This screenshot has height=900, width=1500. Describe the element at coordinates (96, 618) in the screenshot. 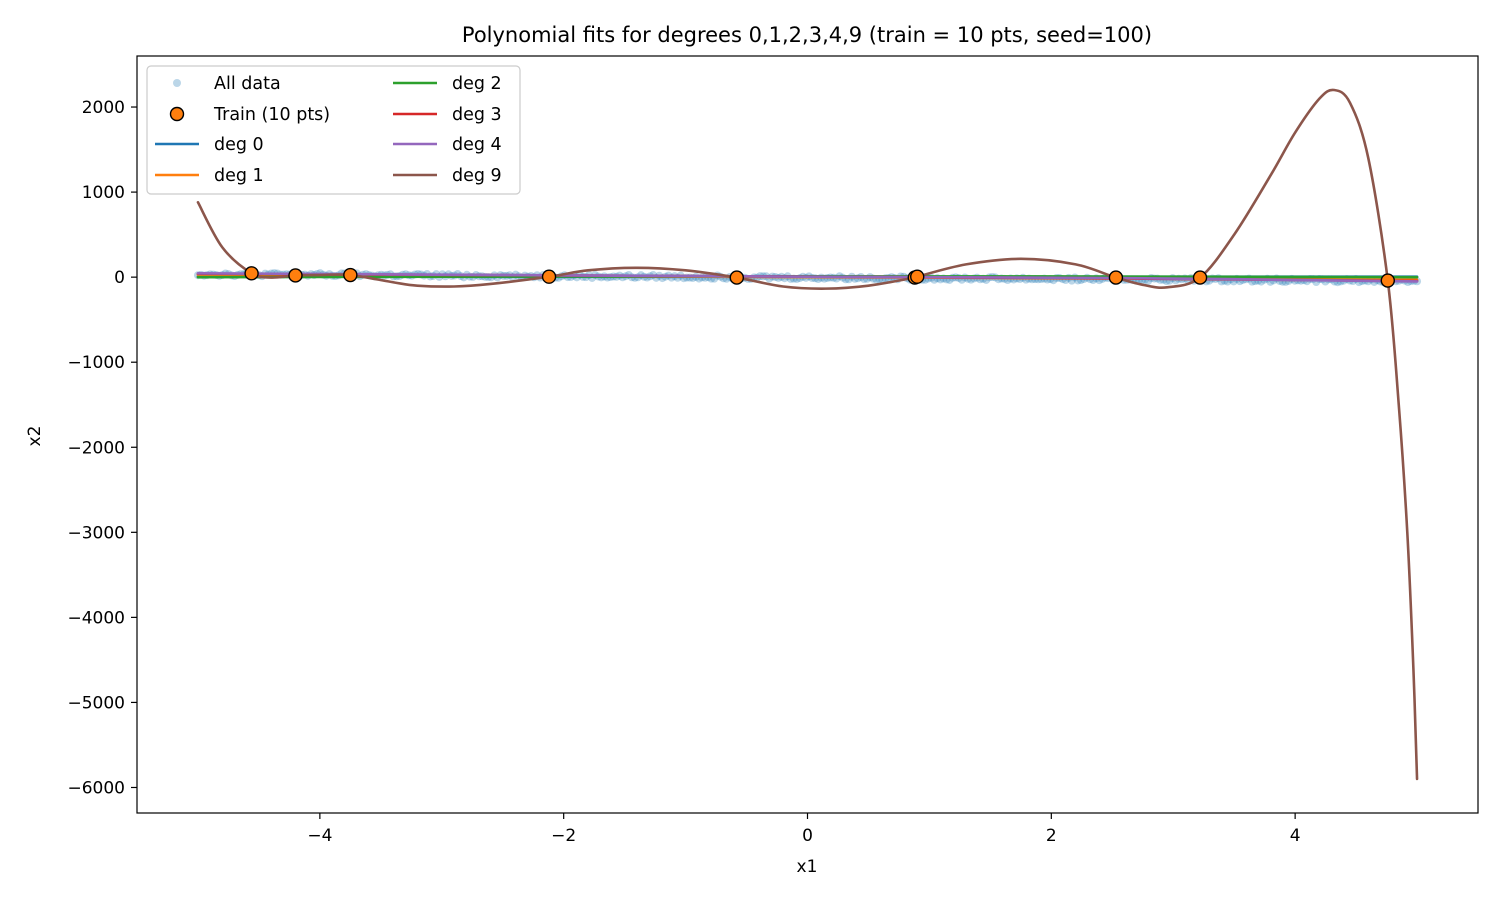

I see `y-tick-label: −4000` at that location.